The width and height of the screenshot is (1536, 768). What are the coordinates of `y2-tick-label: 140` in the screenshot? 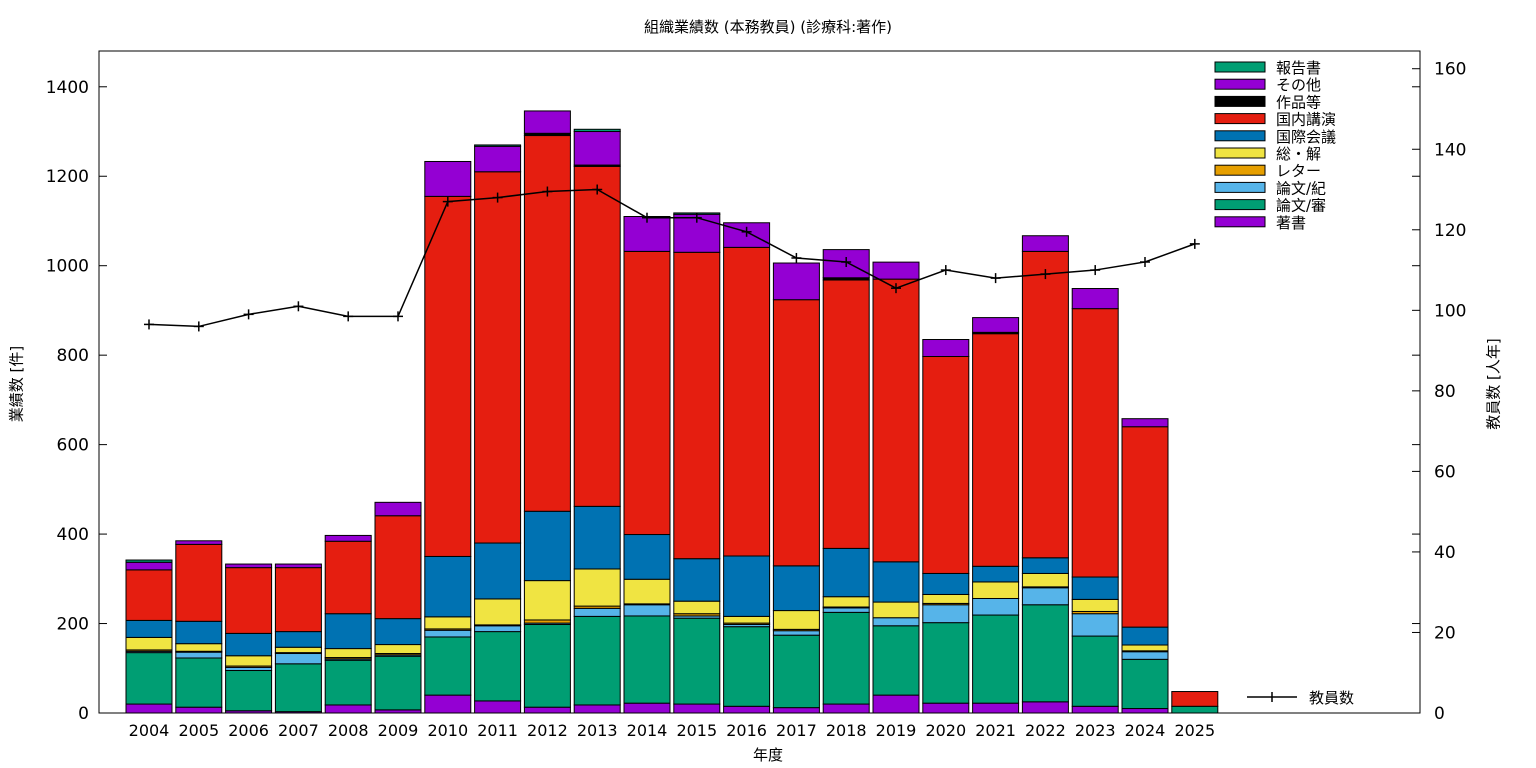 It's located at (1450, 150).